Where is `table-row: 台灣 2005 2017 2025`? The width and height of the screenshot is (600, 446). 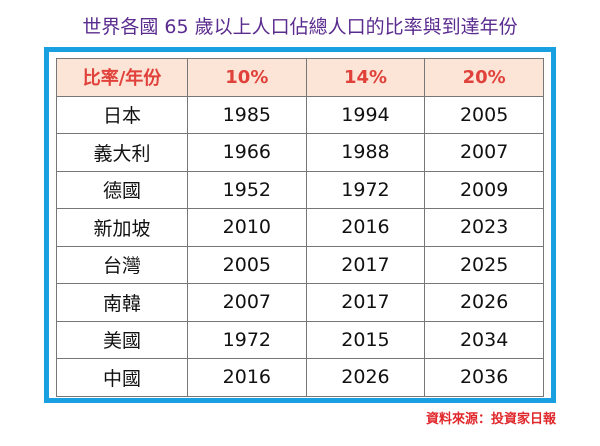 table-row: 台灣 2005 2017 2025 is located at coordinates (300, 264).